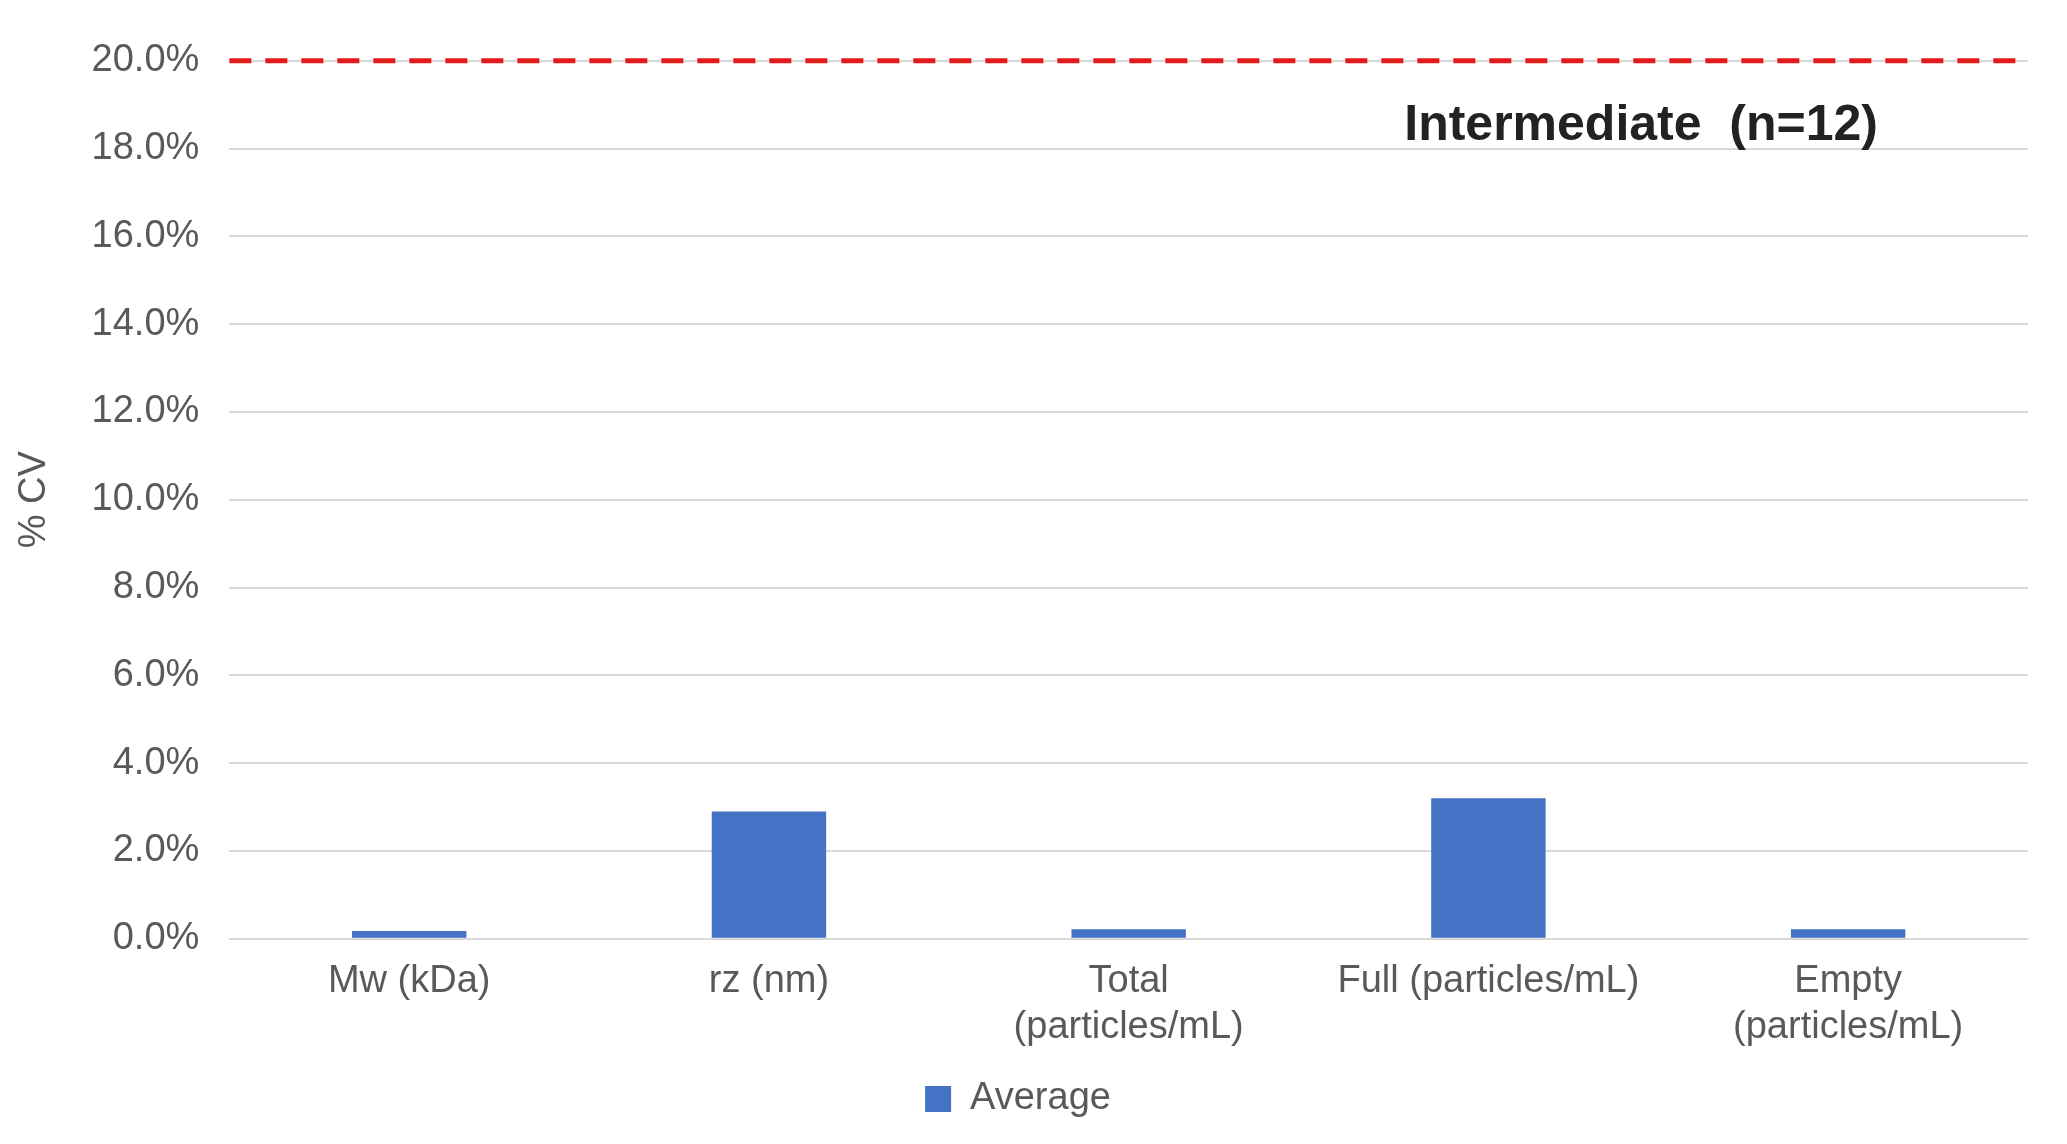 The height and width of the screenshot is (1144, 2067). I want to click on x-tick-label: Mw (kDa), so click(409, 979).